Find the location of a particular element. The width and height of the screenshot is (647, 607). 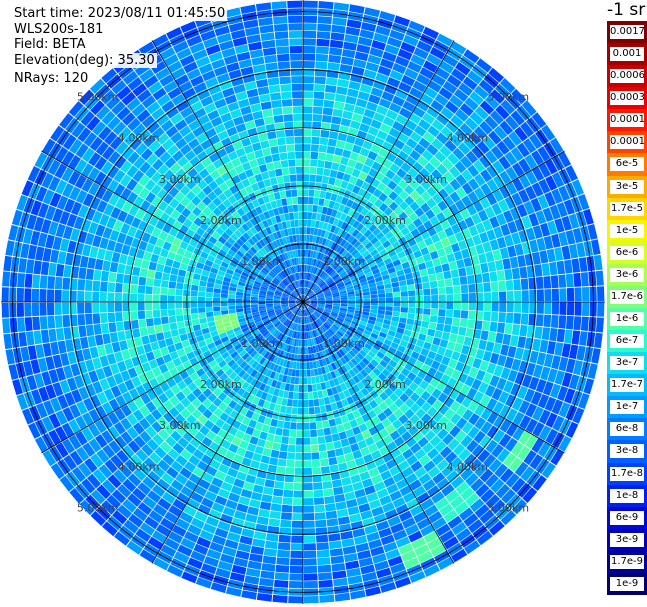

azimuth-spoke is located at coordinates (433, 377).